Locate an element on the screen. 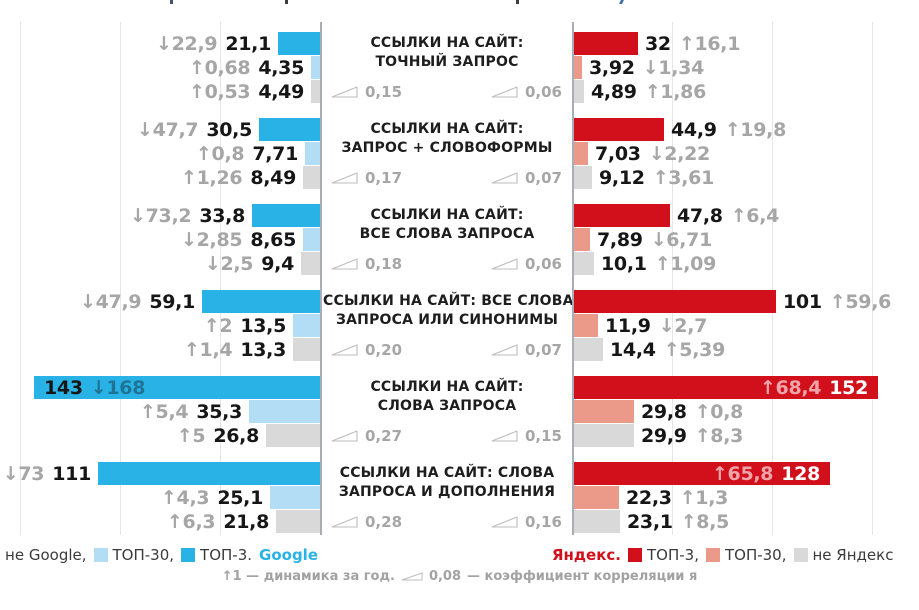 The height and width of the screenshot is (610, 919). bar-dynamics: ↑6,3 is located at coordinates (191, 521).